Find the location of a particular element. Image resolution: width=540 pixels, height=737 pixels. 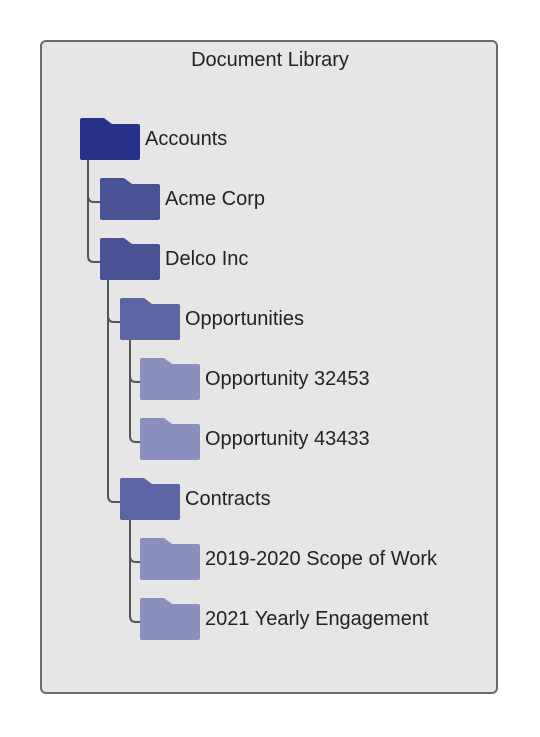

tree-node-label: Accounts is located at coordinates (186, 138).